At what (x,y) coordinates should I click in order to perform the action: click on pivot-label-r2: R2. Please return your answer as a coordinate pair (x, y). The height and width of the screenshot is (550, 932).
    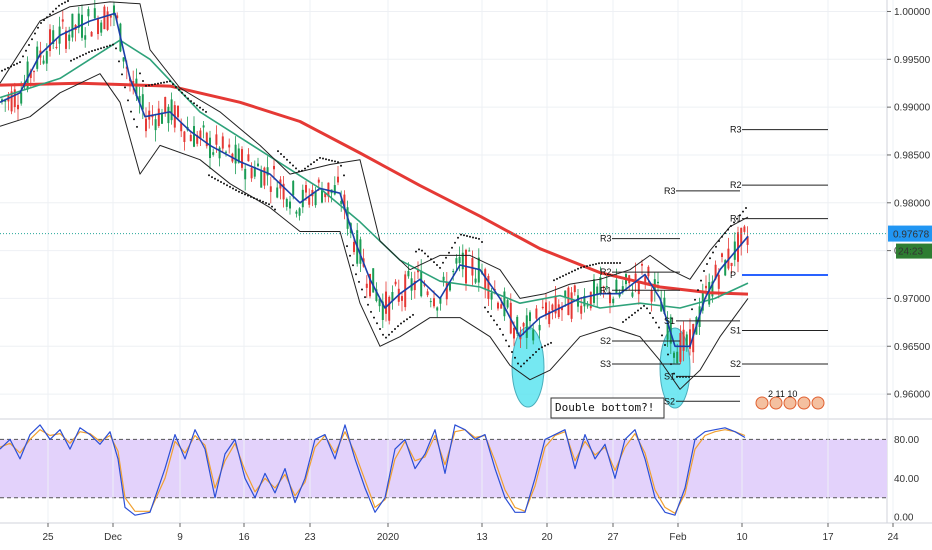
    Looking at the image, I should click on (606, 272).